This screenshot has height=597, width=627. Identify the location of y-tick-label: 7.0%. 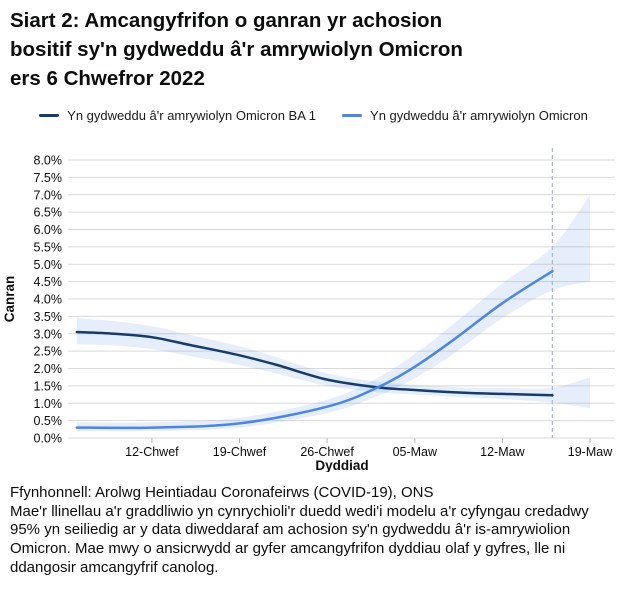
(48, 195).